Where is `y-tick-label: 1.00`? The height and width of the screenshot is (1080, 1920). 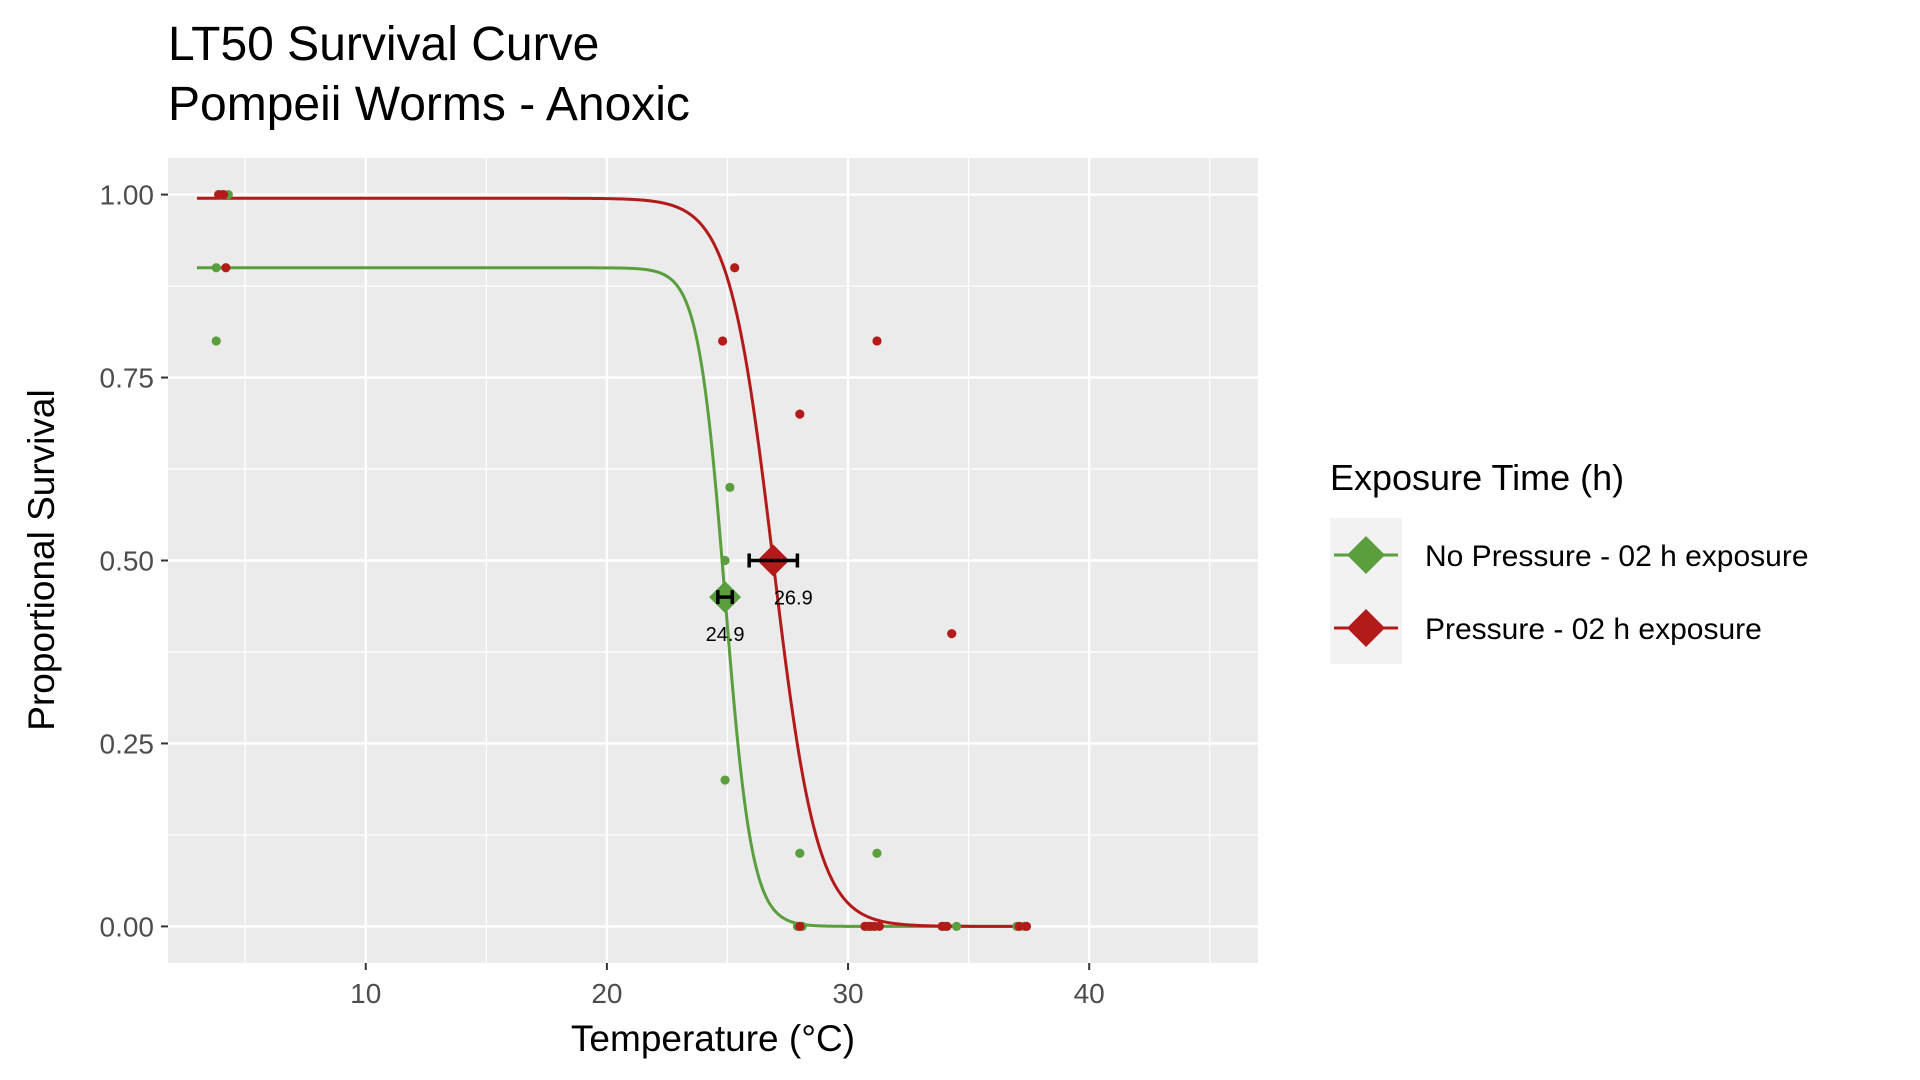
y-tick-label: 1.00 is located at coordinates (127, 195).